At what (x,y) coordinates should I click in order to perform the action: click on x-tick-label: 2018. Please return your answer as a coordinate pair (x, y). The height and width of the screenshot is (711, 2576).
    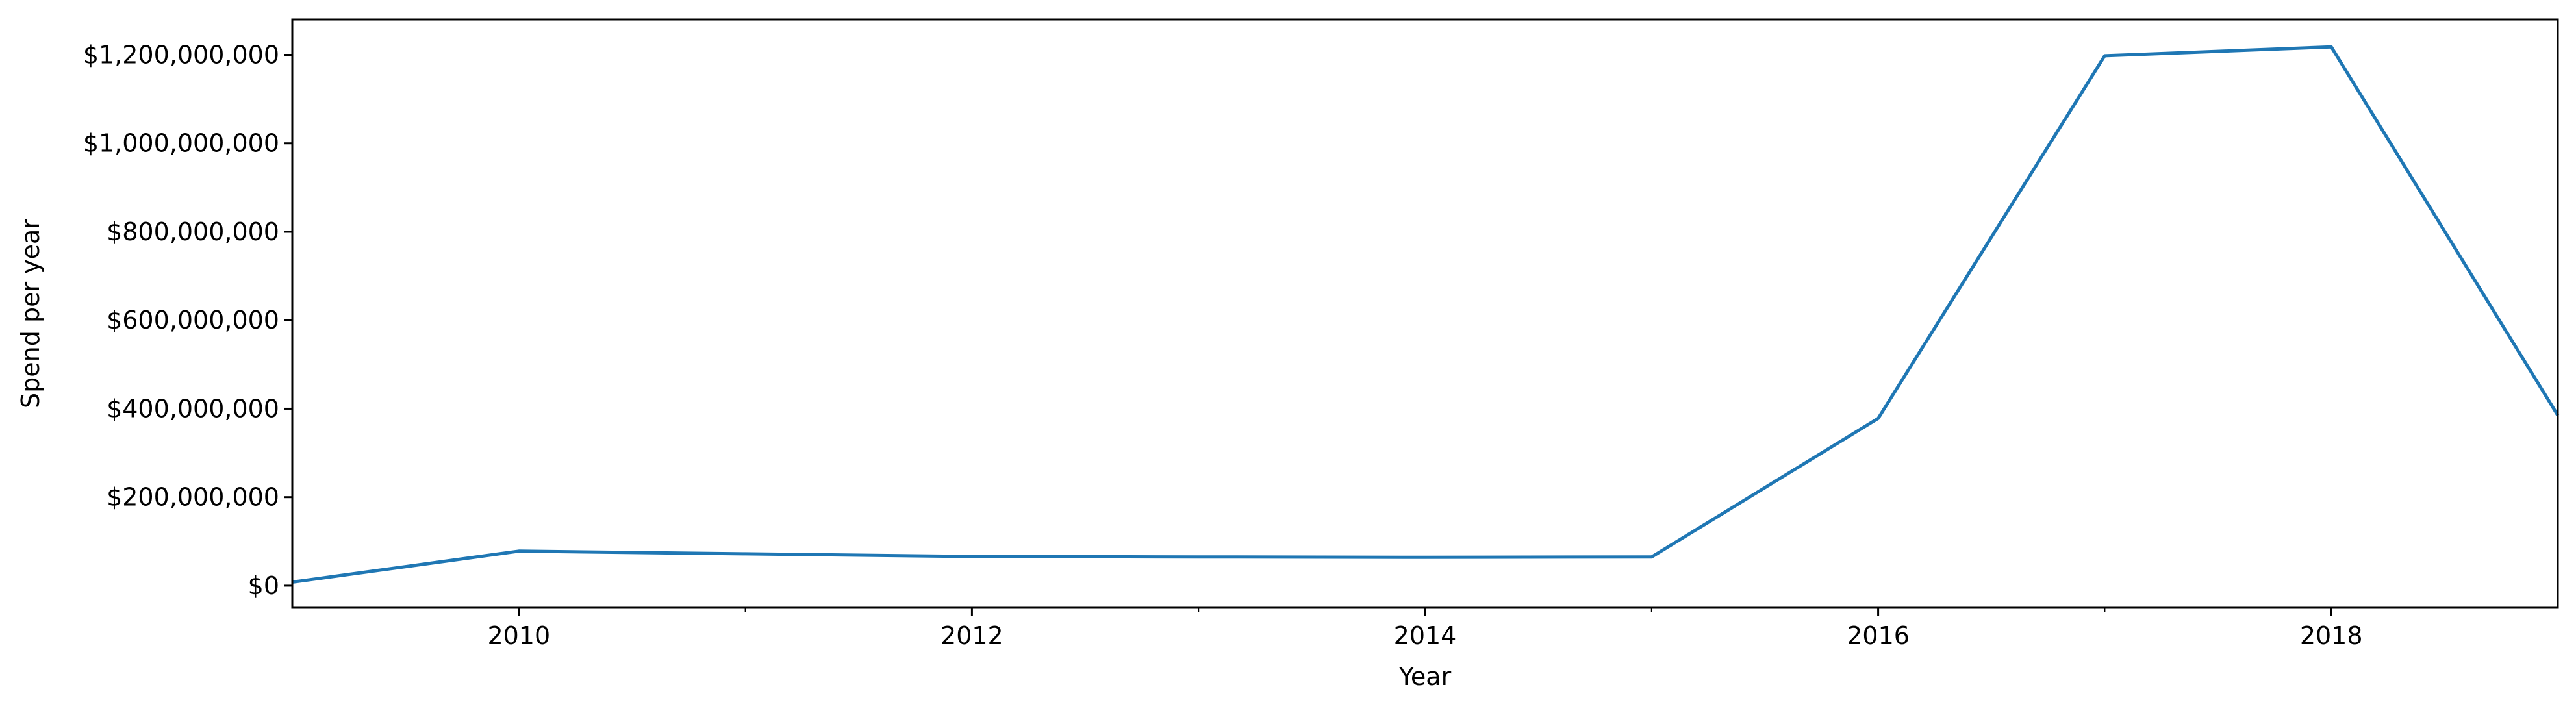
    Looking at the image, I should click on (2331, 635).